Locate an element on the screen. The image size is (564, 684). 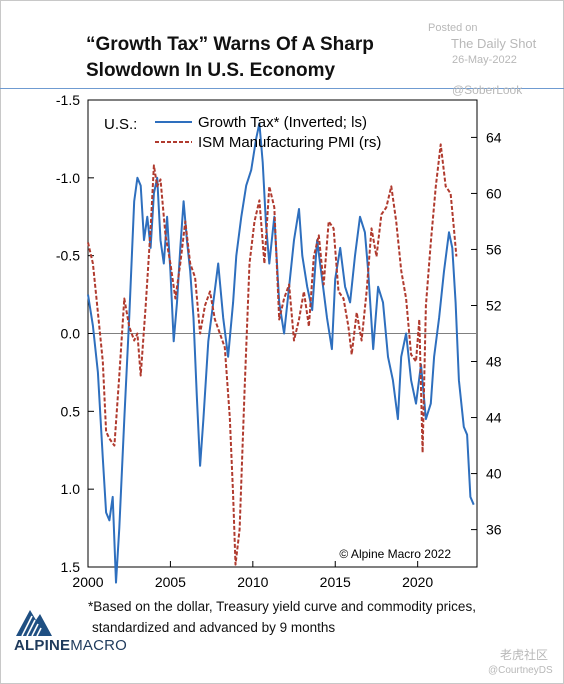
left-tick-label: -1.5 is located at coordinates (68, 100).